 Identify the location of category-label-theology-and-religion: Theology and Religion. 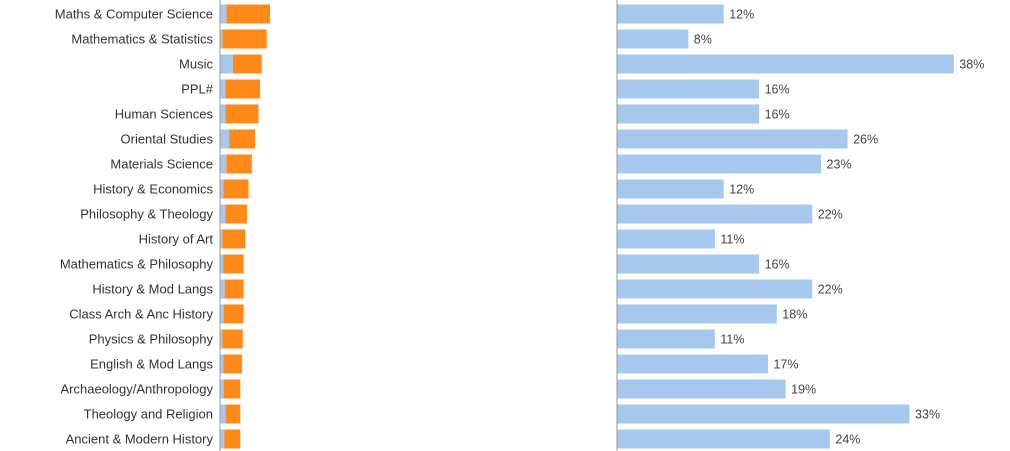
(148, 414).